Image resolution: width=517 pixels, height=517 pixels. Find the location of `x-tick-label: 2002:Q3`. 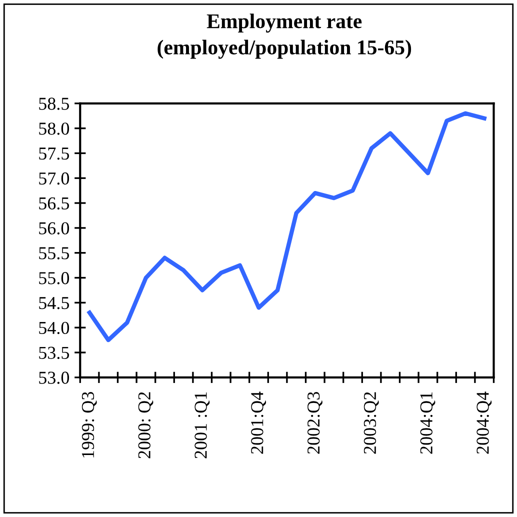

x-tick-label: 2002:Q3 is located at coordinates (314, 423).